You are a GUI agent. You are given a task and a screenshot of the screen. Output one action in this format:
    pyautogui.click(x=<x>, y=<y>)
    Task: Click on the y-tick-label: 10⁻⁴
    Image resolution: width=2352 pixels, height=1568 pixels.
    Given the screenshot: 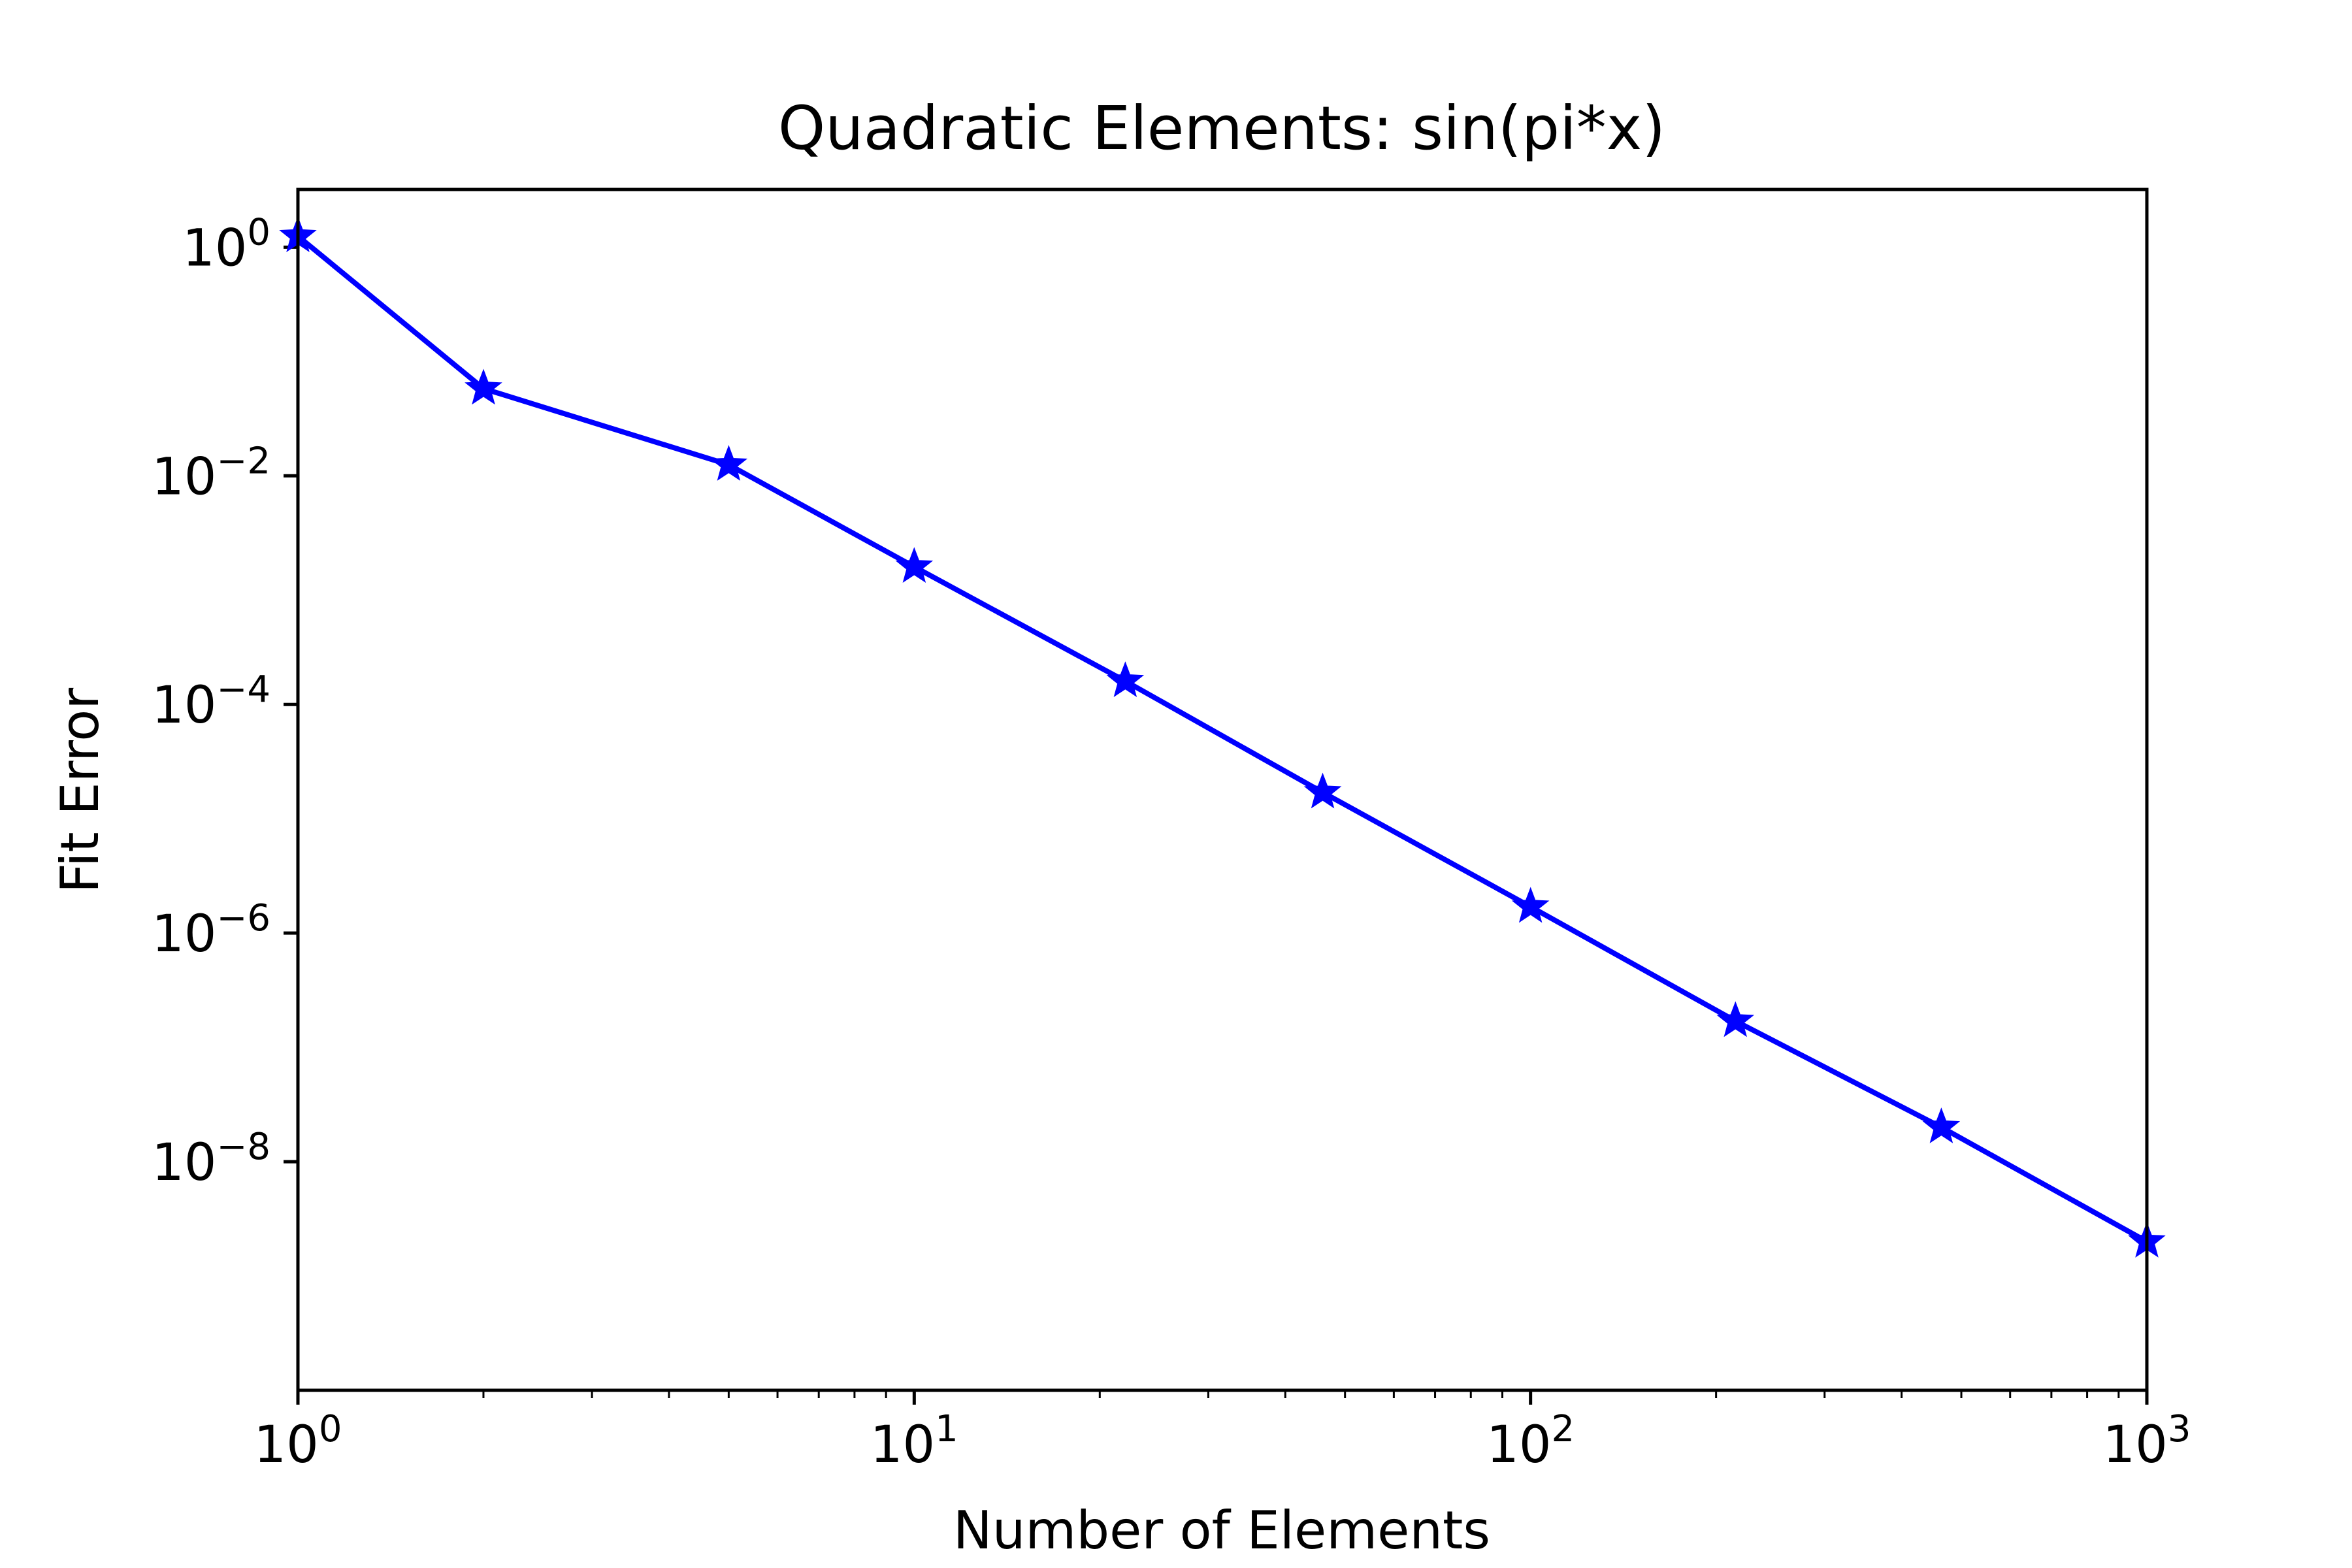 What is the action you would take?
    pyautogui.click(x=211, y=701)
    